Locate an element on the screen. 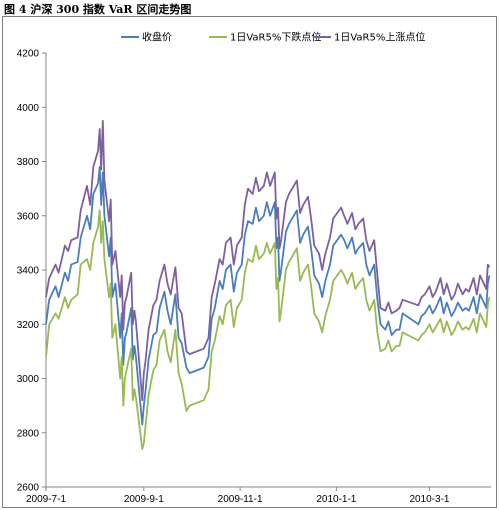  y-tick-label: 2600 is located at coordinates (28, 488).